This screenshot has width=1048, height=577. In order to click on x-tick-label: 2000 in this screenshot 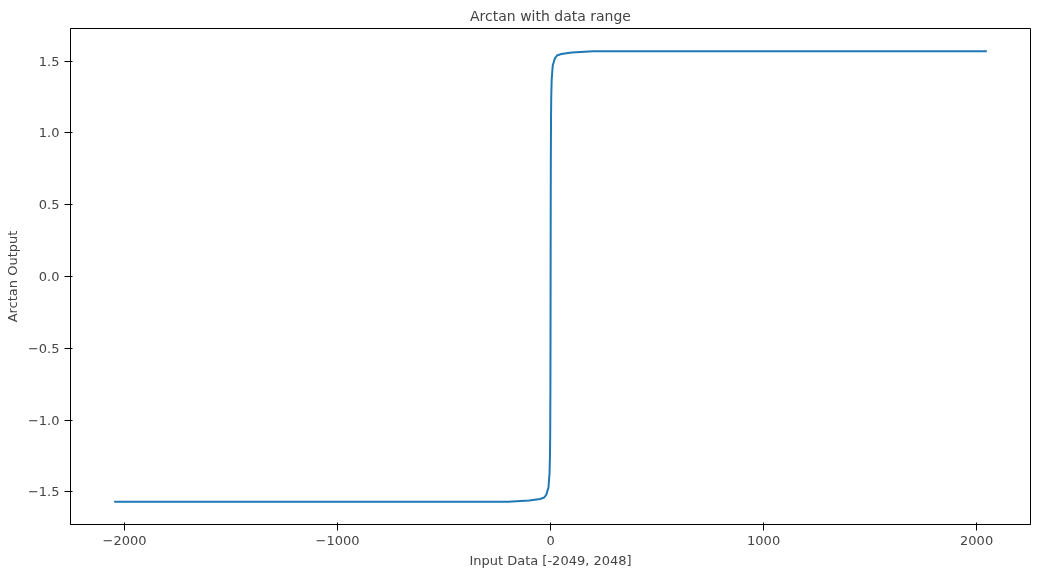, I will do `click(977, 540)`.